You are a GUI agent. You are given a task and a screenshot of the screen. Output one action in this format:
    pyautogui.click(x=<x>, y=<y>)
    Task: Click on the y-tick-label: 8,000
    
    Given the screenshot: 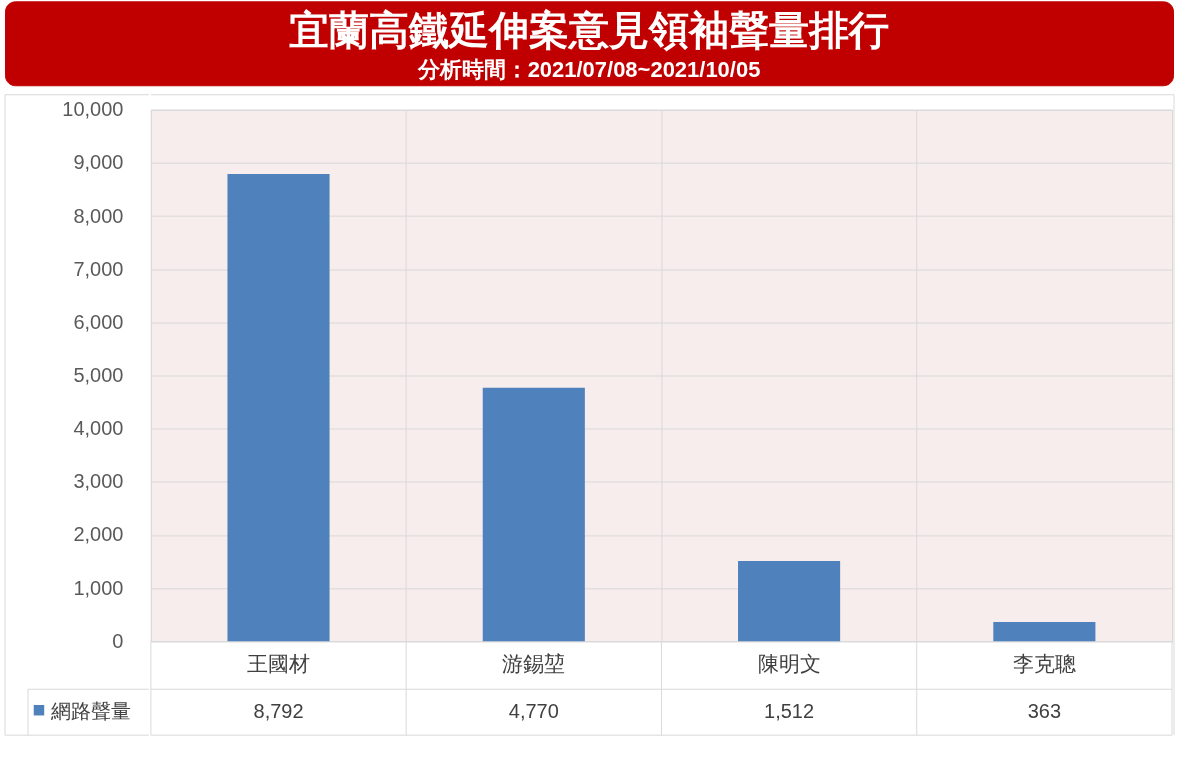 What is the action you would take?
    pyautogui.click(x=98, y=215)
    